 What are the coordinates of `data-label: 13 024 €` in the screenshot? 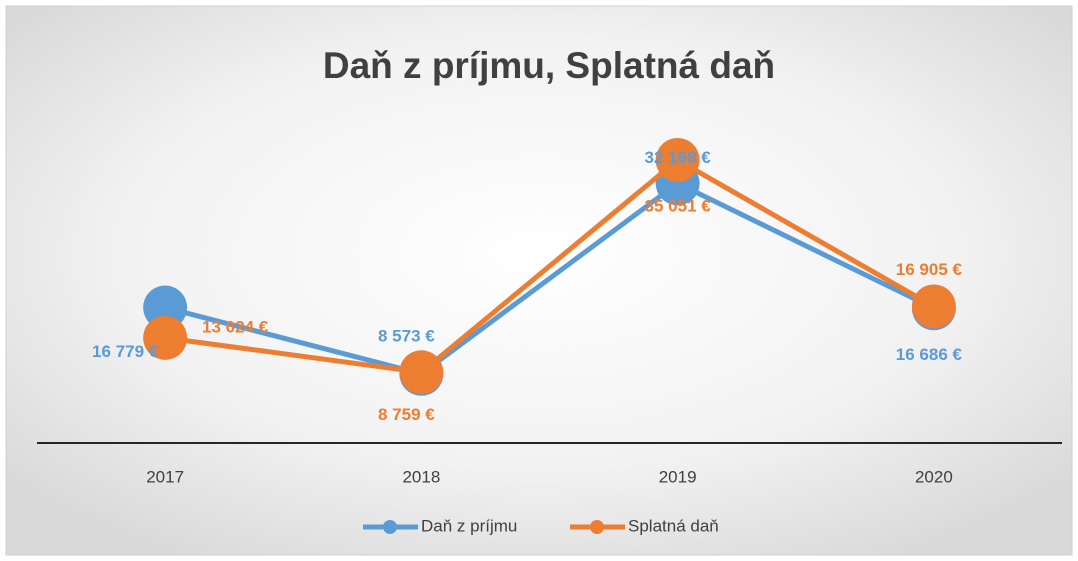 It's located at (235, 326).